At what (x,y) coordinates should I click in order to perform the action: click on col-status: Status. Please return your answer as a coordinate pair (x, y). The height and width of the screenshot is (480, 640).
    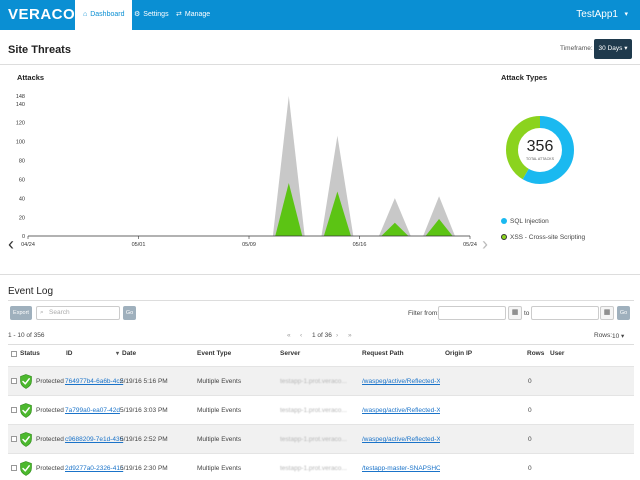
    Looking at the image, I should click on (30, 353).